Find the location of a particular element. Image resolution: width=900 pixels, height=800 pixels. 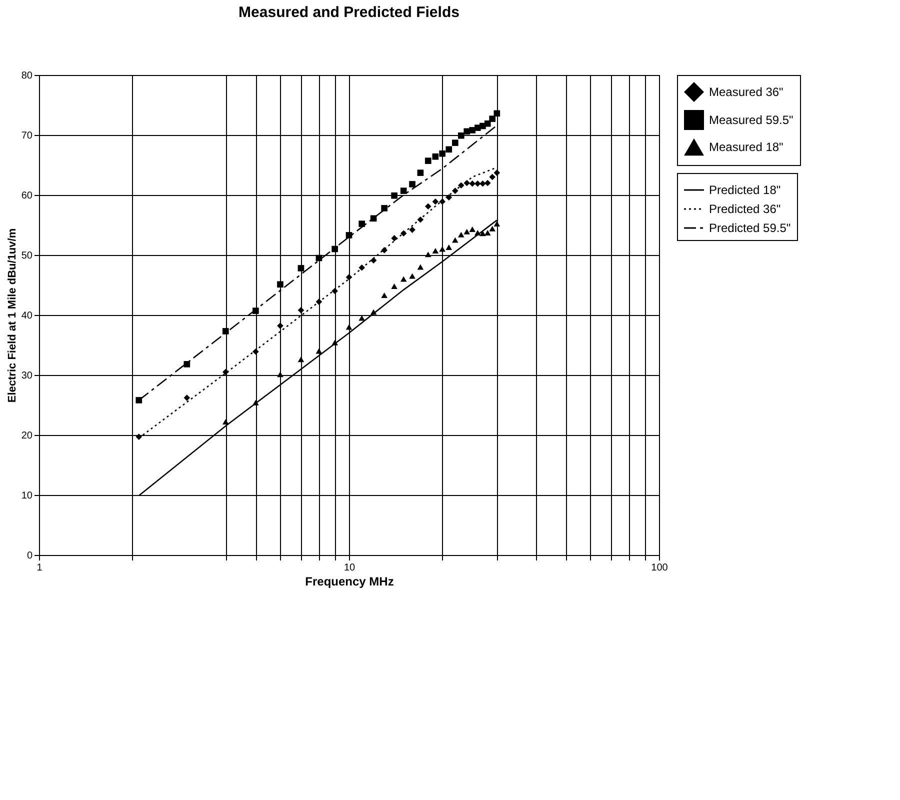

legend-label: Measured 59.5" is located at coordinates (751, 120).